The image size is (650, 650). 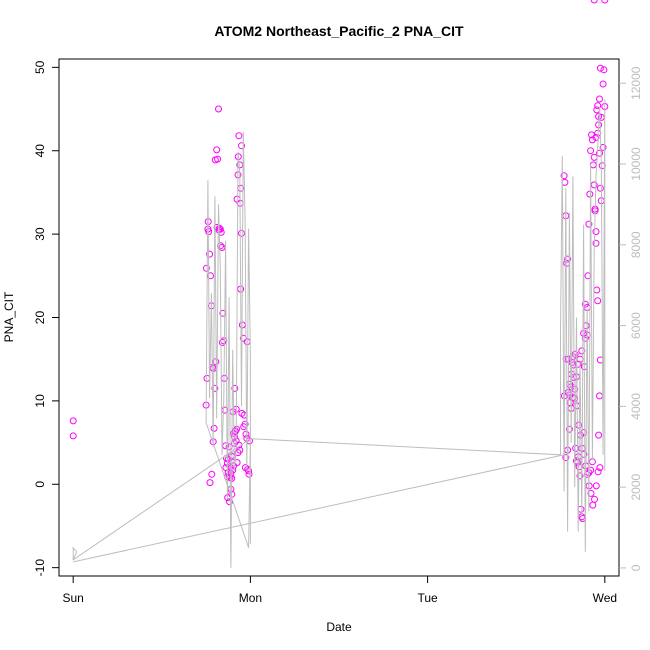 I want to click on y2-tick-label: 0, so click(x=636, y=567).